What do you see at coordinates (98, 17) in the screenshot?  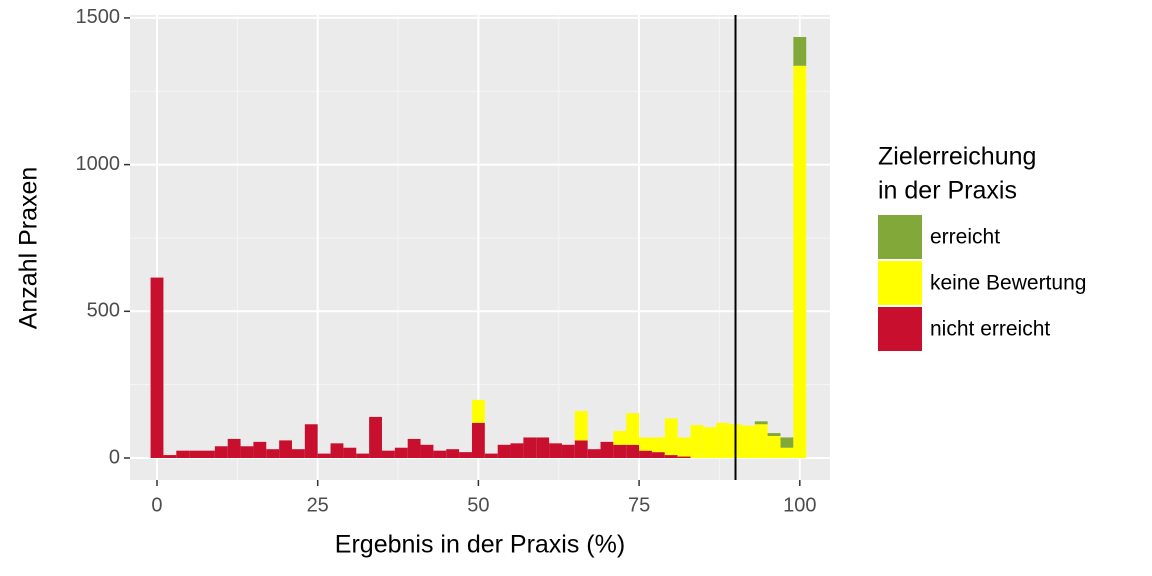 I see `y-tick-label: 1500` at bounding box center [98, 17].